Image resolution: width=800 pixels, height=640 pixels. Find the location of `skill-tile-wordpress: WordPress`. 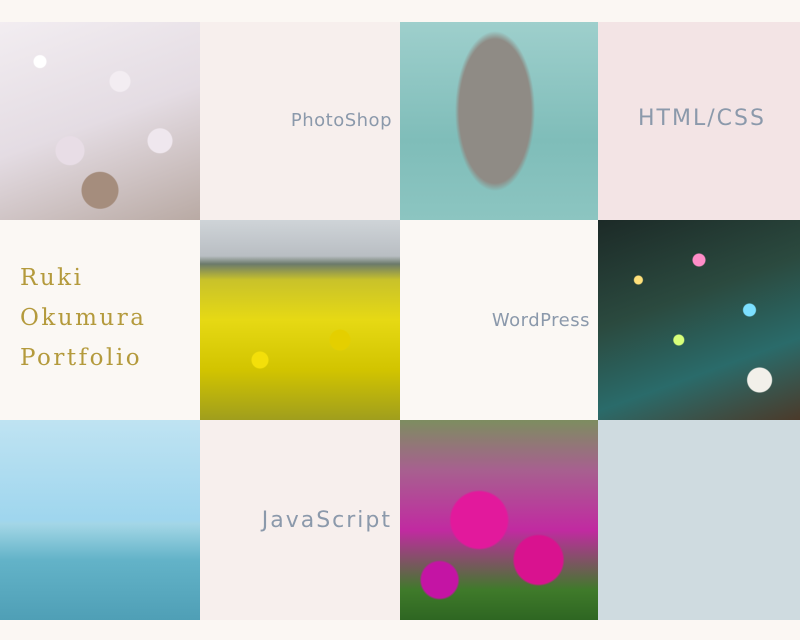

skill-tile-wordpress: WordPress is located at coordinates (499, 320).